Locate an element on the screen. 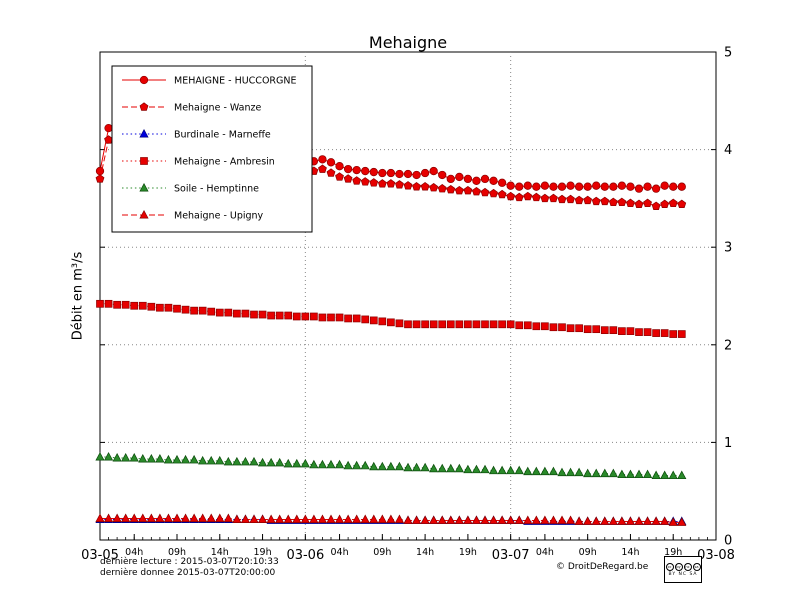 The width and height of the screenshot is (800, 600). legend-label: Mehaigne - Wanze is located at coordinates (218, 108).